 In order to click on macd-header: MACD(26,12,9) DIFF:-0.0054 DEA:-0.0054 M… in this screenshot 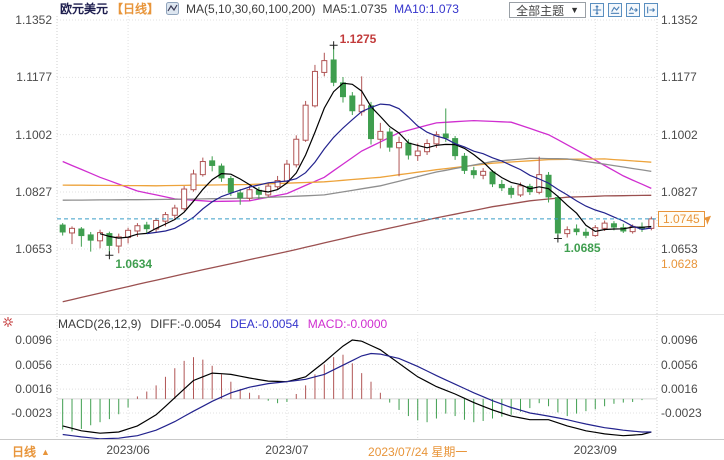, I will do `click(222, 324)`.